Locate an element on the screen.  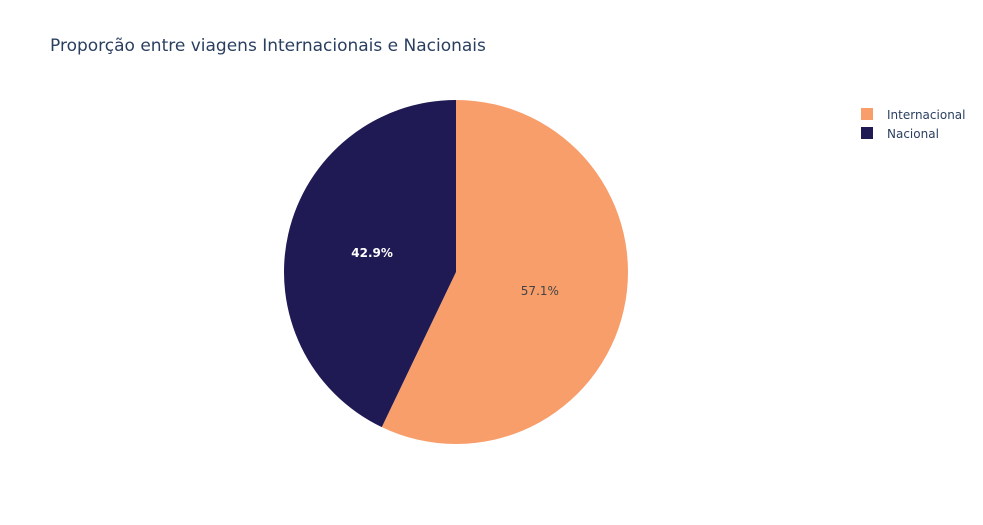
pie-label-internacional: 57.1% is located at coordinates (540, 291).